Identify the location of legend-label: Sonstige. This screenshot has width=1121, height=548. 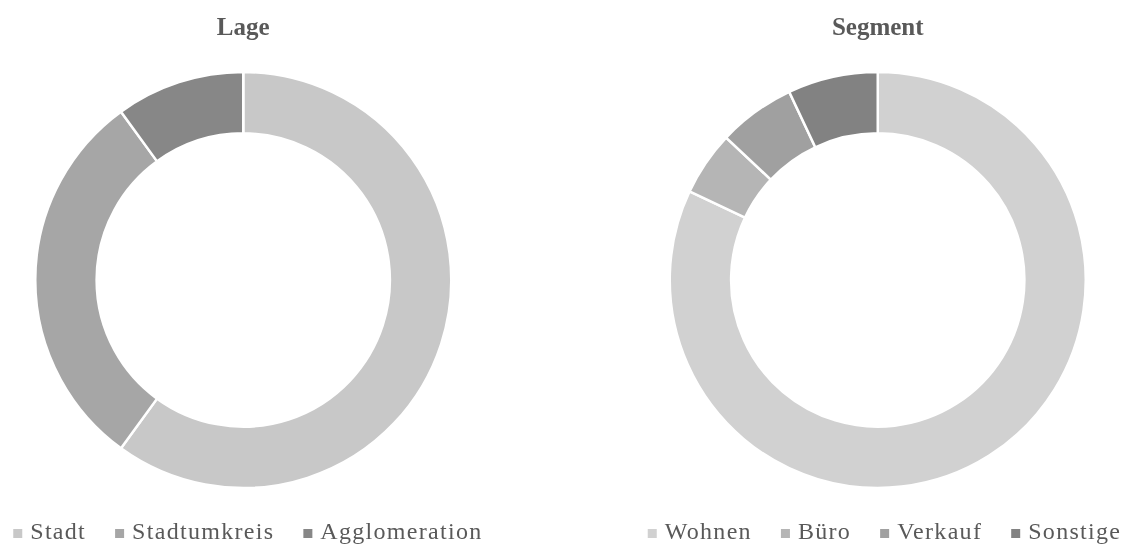
(1074, 531).